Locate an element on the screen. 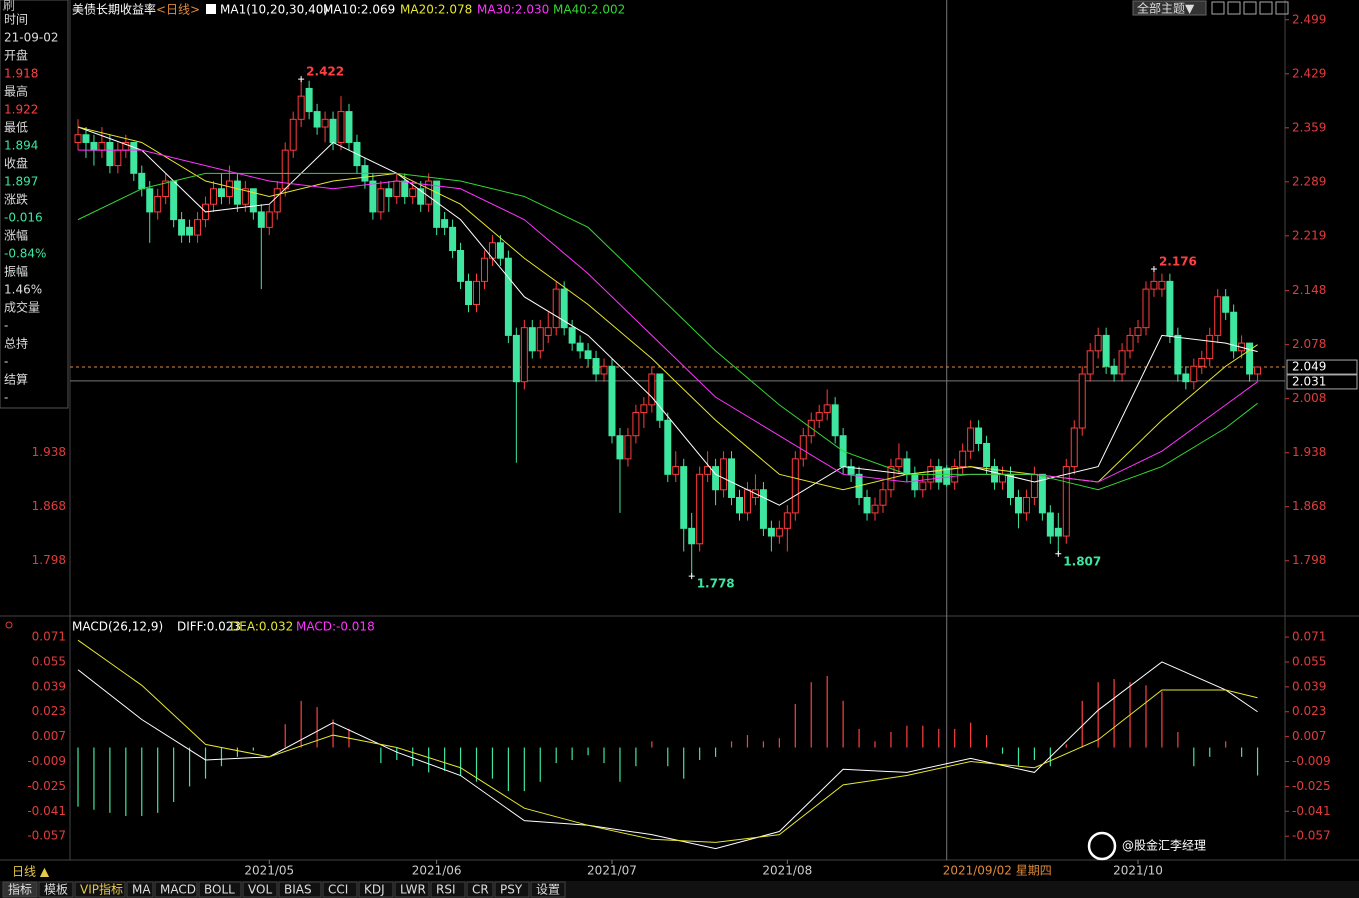 This screenshot has width=1359, height=898. period-label: <日线> is located at coordinates (178, 10).